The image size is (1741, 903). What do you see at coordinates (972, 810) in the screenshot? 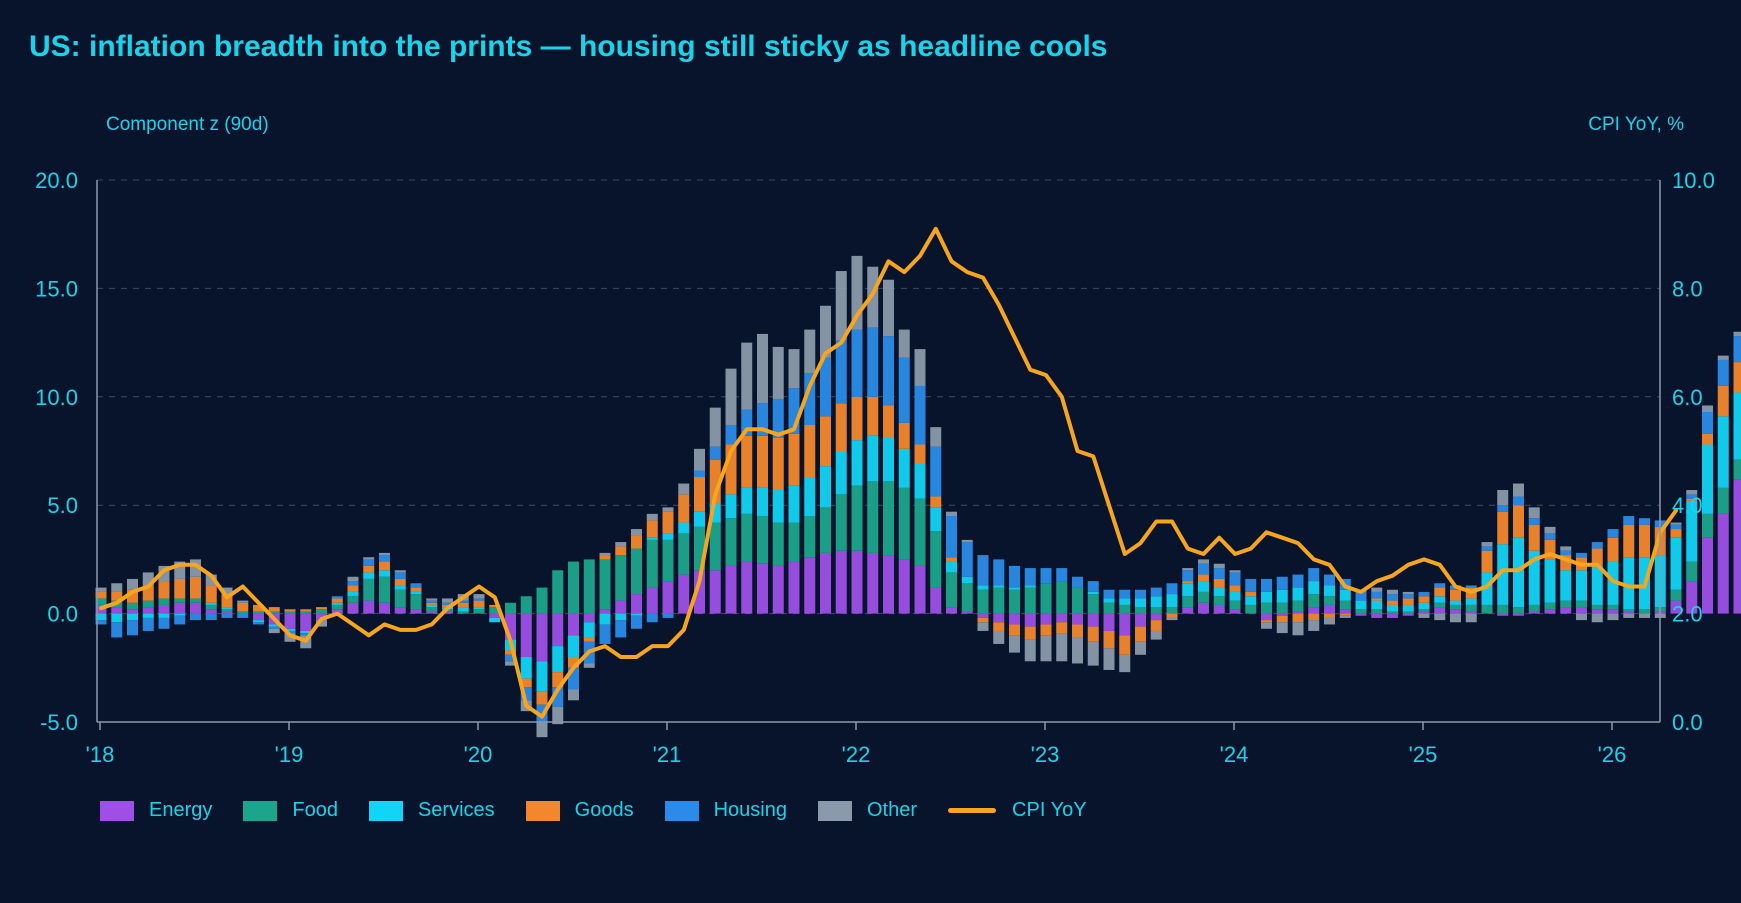
I see `legend-swatch-cpi-yoy` at bounding box center [972, 810].